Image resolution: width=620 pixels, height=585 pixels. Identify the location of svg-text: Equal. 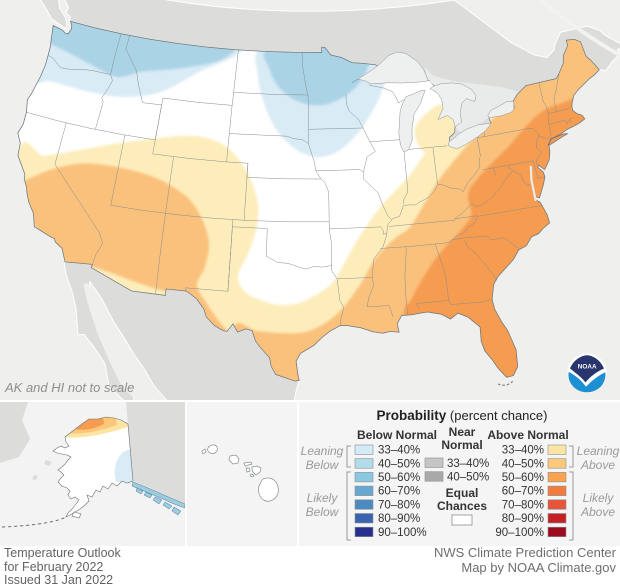
(462, 493).